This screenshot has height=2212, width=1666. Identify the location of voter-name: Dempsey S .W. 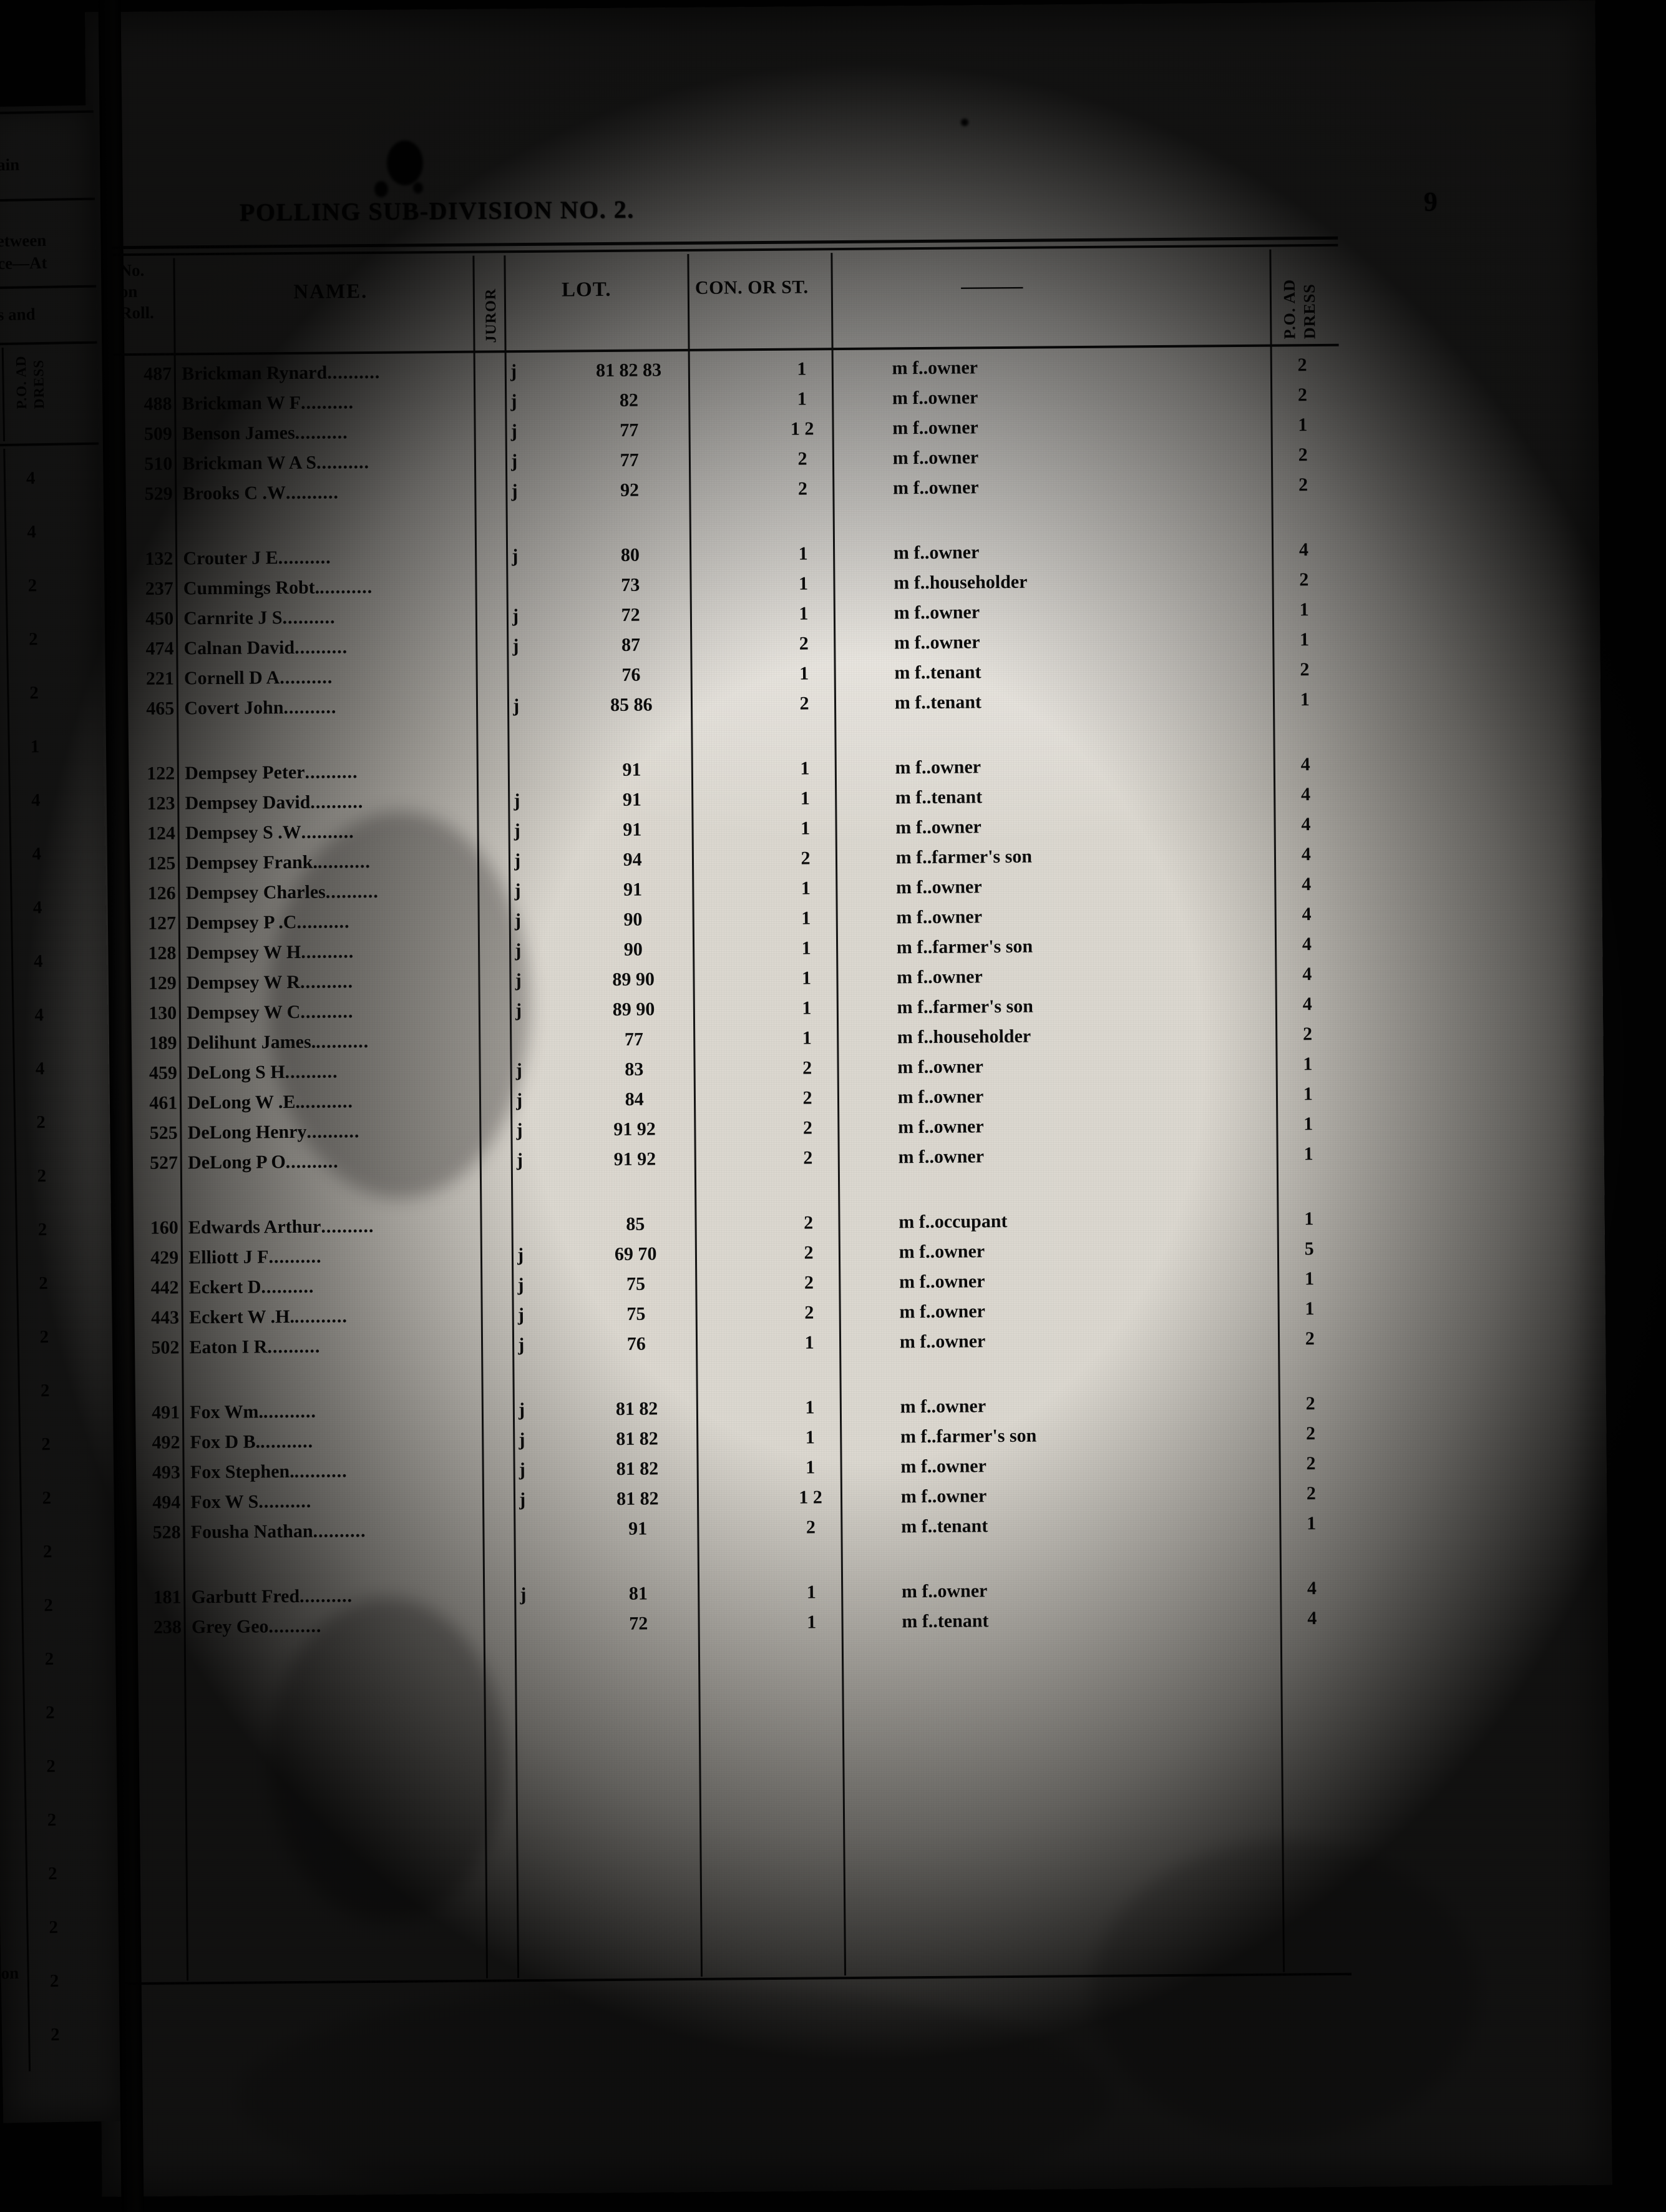
(243, 832).